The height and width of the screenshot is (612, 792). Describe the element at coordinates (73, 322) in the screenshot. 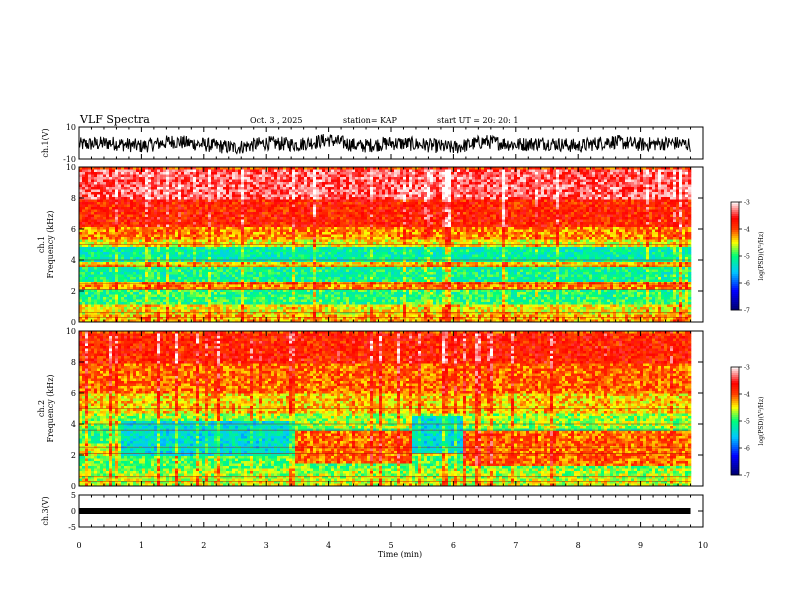

I see `ch1_spectrogram-ytick-label: 0` at that location.